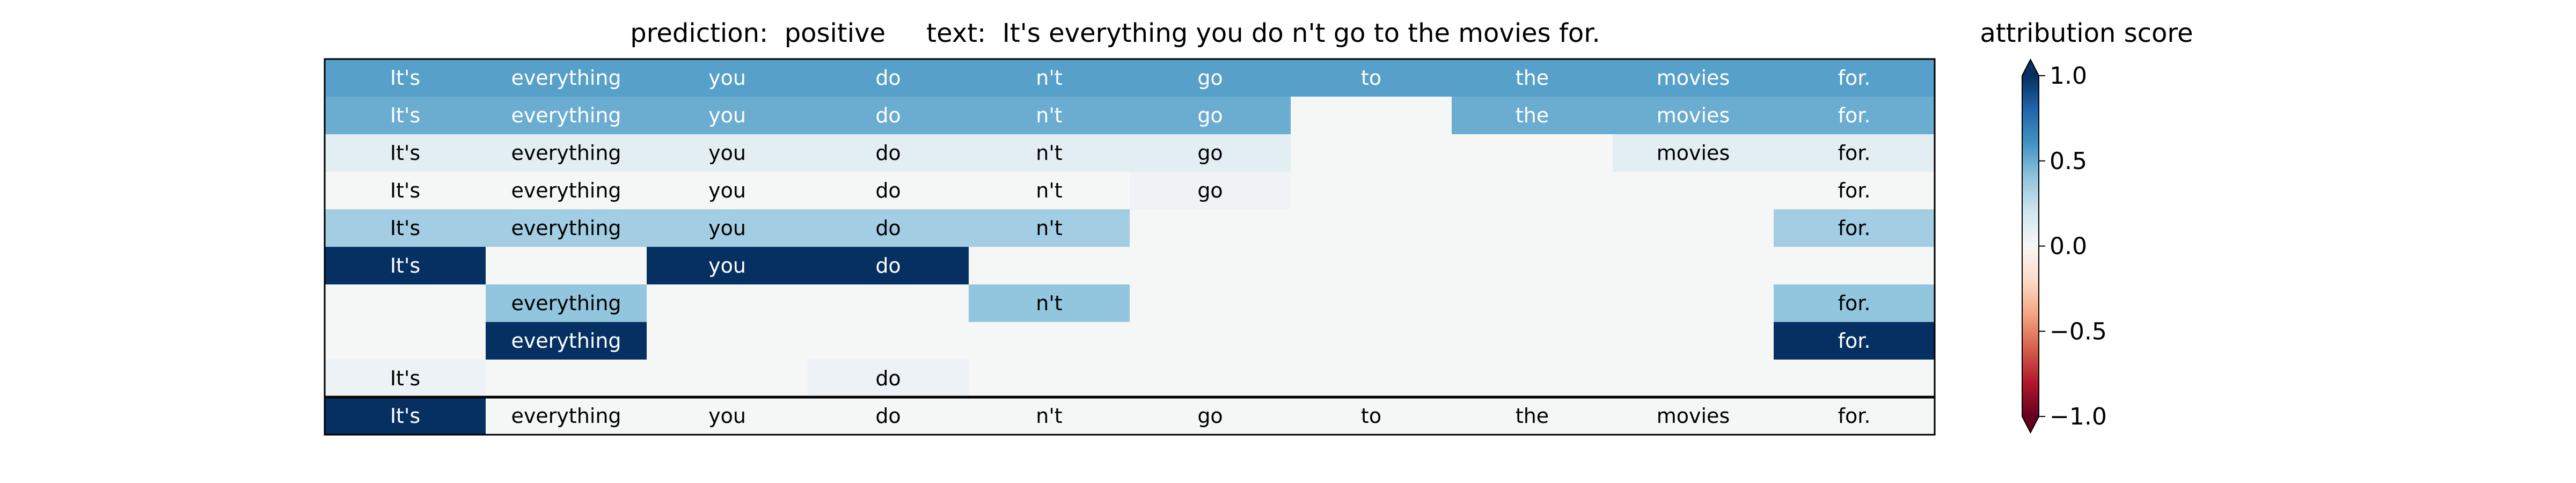 This screenshot has height=483, width=2576. What do you see at coordinates (2068, 161) in the screenshot?
I see `colorbar-tick-label: 0.5` at bounding box center [2068, 161].